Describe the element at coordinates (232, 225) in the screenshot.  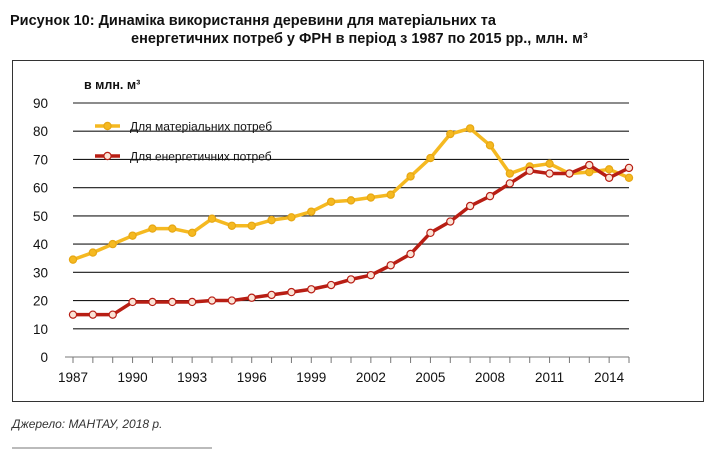
I see `series-1-point-1995` at that location.